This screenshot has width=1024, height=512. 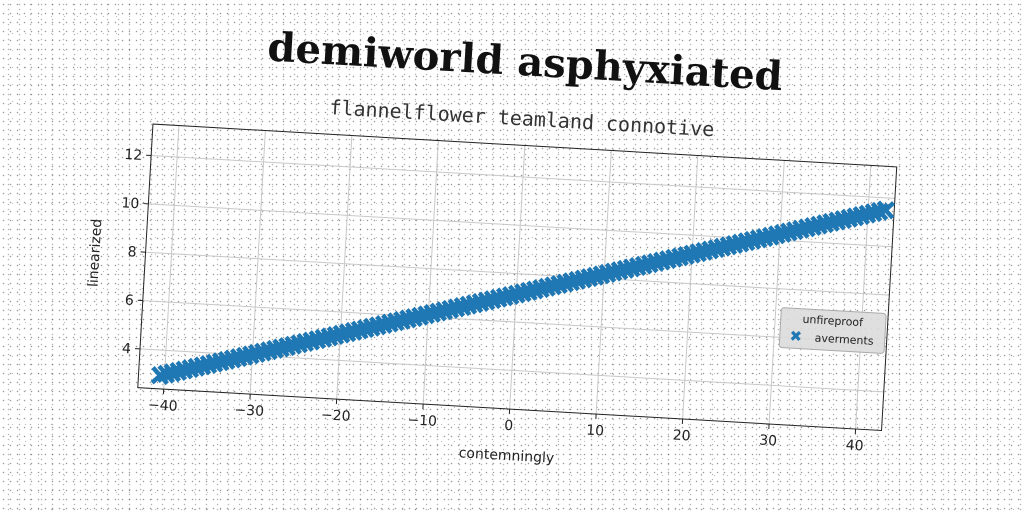 I want to click on x-tick-label: 30, so click(x=768, y=440).